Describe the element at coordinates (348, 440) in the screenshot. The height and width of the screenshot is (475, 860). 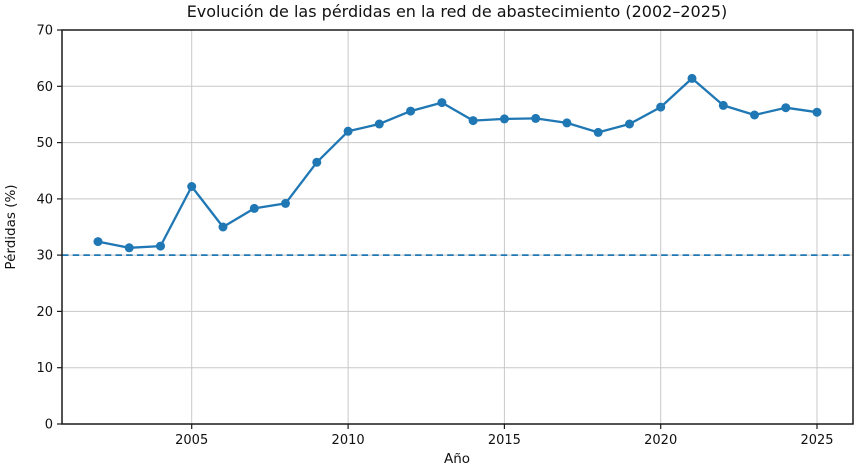
I see `x-tick-label: 2010` at that location.